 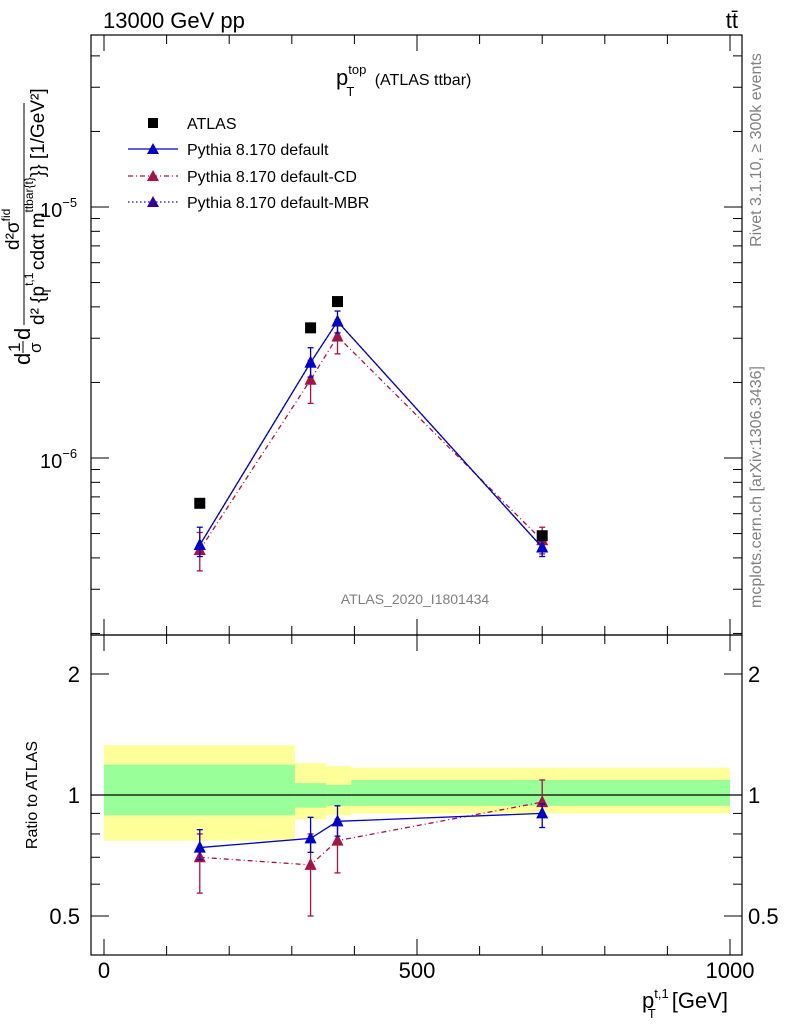 I want to click on y-label-denom-rest: cdαt m, so click(x=38, y=244).